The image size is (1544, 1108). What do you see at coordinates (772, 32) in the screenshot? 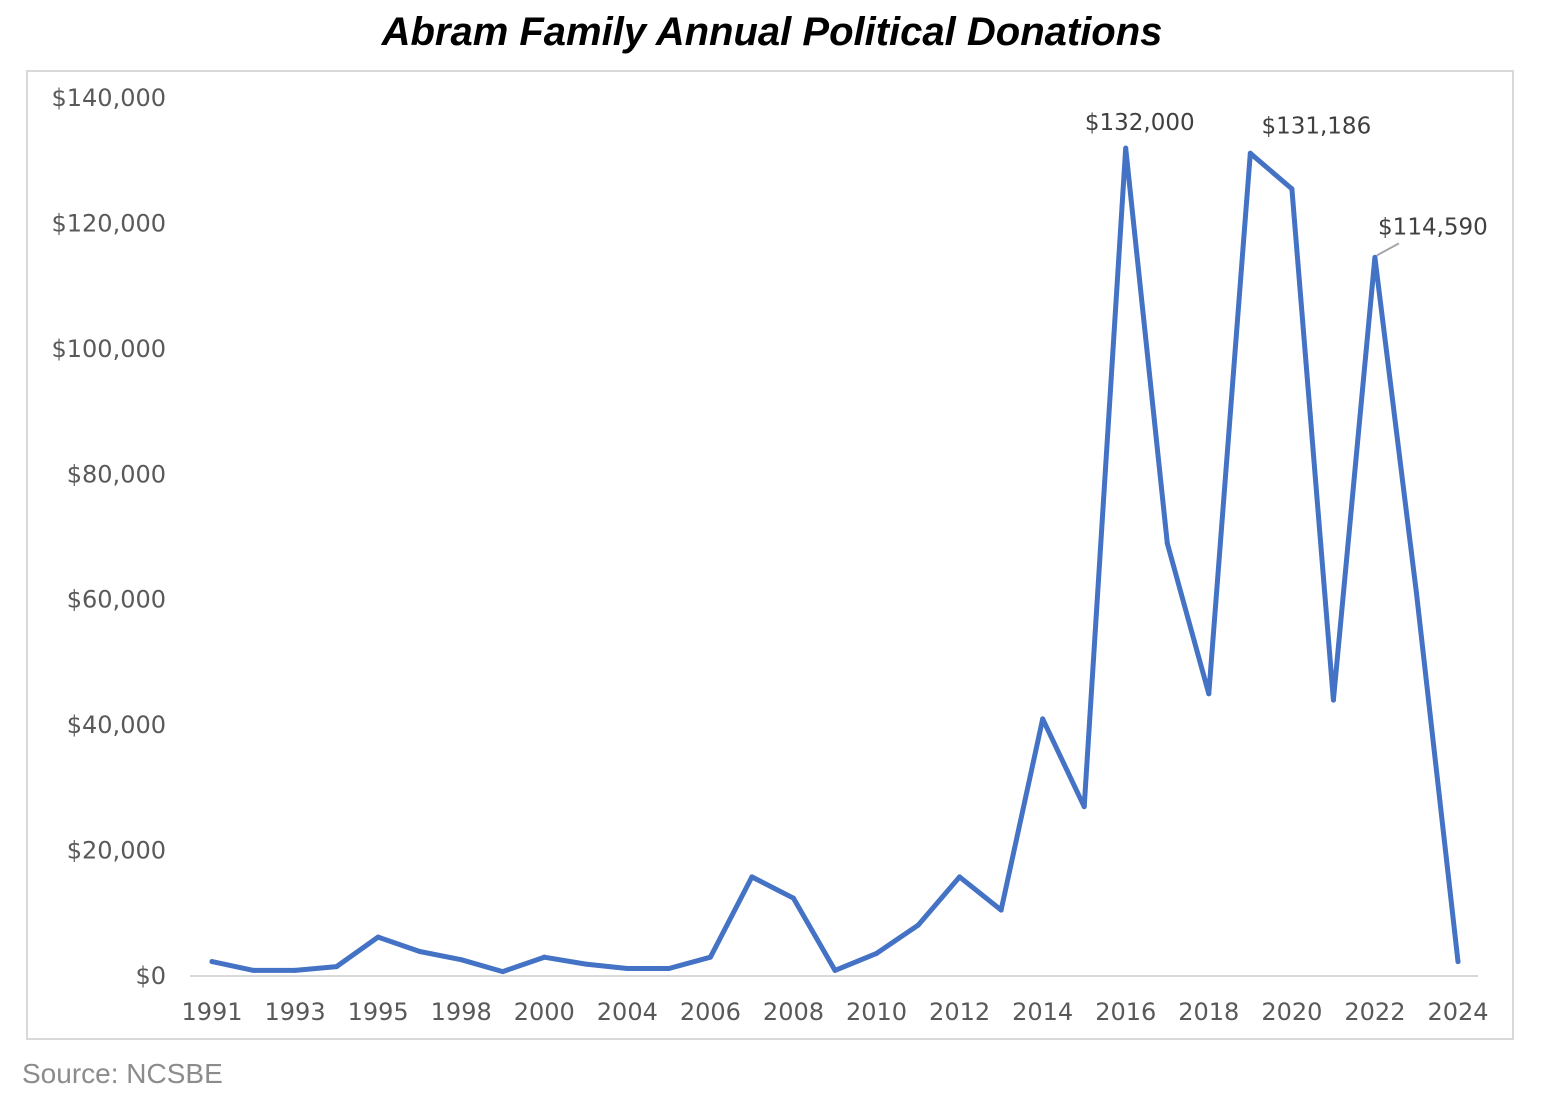
I see `chart-title: Abram Family Annual Political Donations` at bounding box center [772, 32].